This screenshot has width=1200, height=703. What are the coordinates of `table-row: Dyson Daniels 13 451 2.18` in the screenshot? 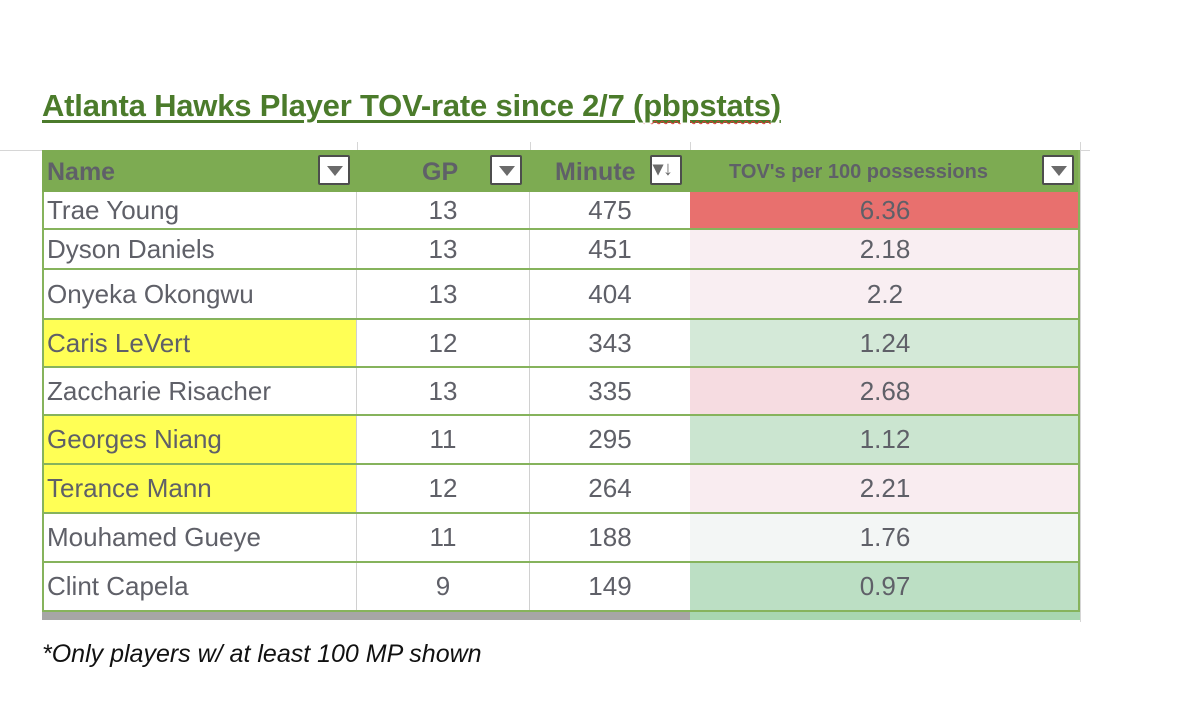 It's located at (561, 250).